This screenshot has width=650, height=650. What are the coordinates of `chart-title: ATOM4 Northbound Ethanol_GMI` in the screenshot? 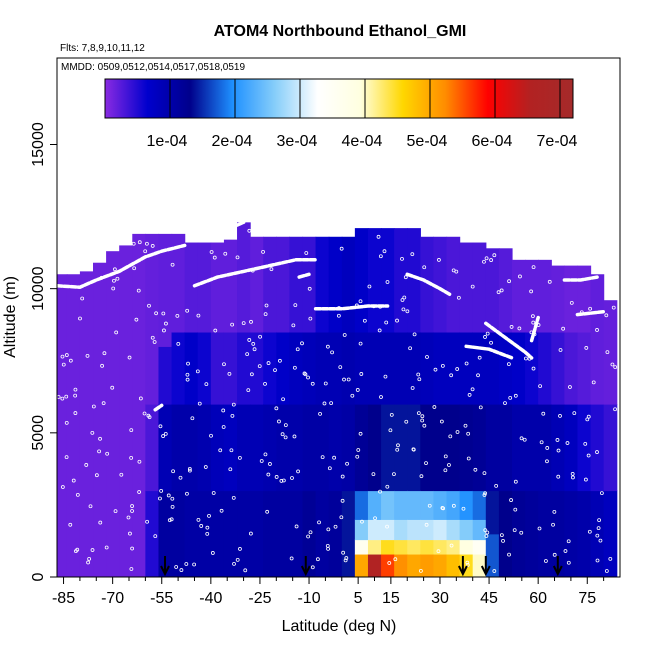 It's located at (340, 31).